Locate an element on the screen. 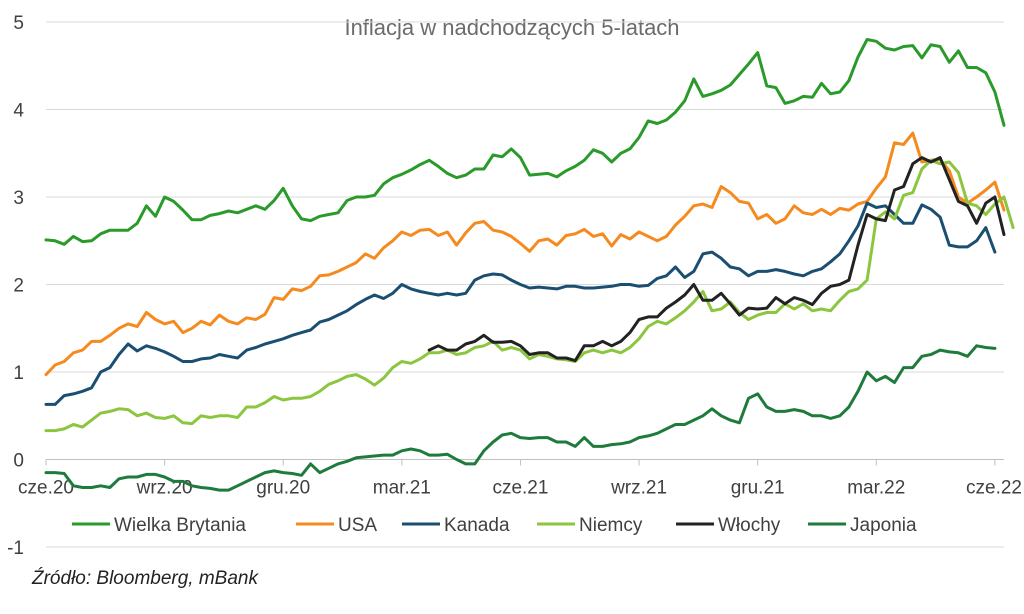 The width and height of the screenshot is (1024, 614). legend-item: Włochy is located at coordinates (728, 525).